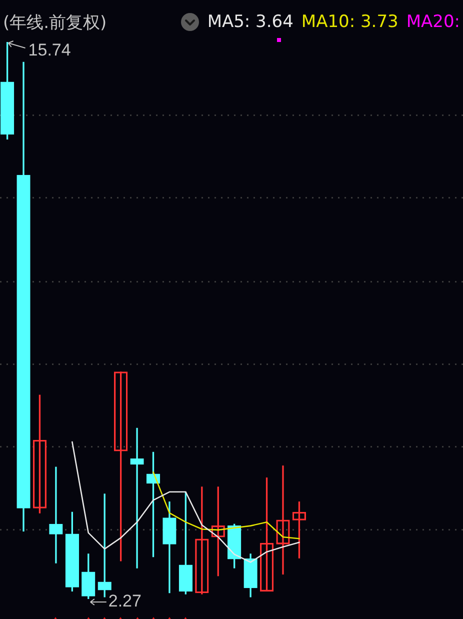 This screenshot has height=619, width=463. Describe the element at coordinates (55, 23) in the screenshot. I see `chart-title: (年线.前复权)` at that location.